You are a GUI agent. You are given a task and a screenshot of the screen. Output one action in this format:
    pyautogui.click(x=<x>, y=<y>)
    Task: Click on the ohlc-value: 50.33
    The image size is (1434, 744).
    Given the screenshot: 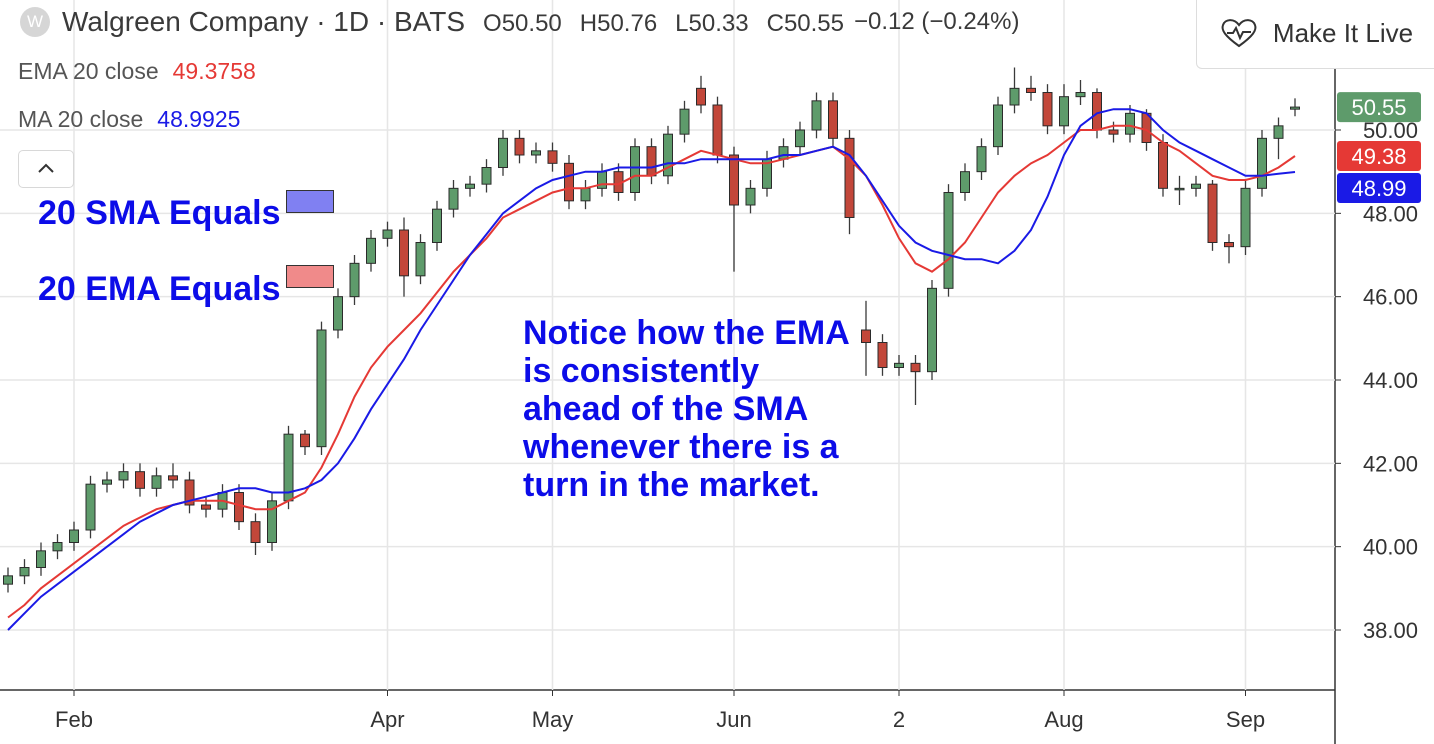 What is the action you would take?
    pyautogui.click(x=718, y=23)
    